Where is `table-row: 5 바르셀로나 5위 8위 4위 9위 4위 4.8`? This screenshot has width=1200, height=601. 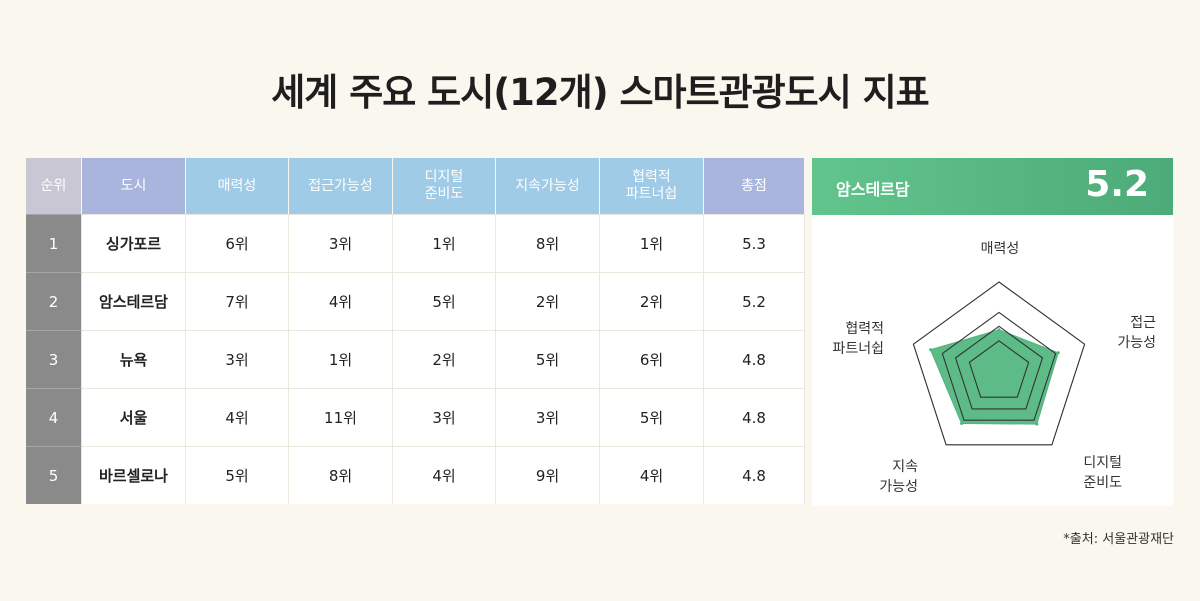
table-row: 5 바르셀로나 5위 8위 4위 9위 4위 4.8 is located at coordinates (415, 475).